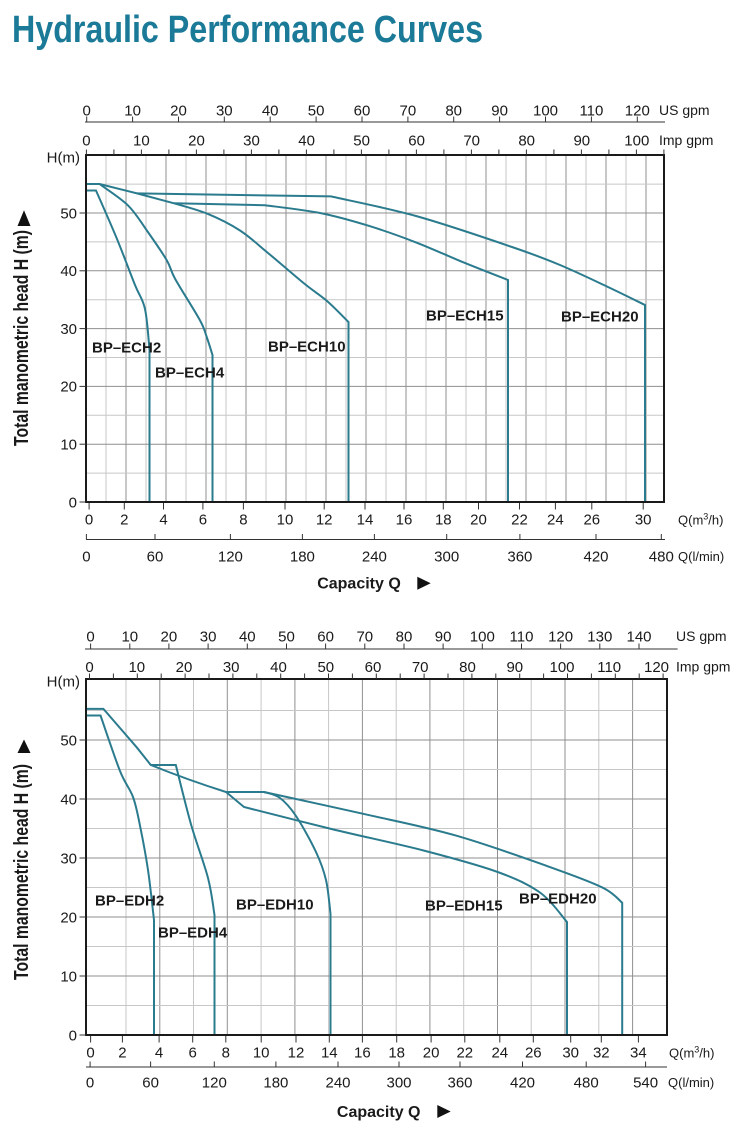  I want to click on svg-text: Total manometric head H (m), so click(22, 338).